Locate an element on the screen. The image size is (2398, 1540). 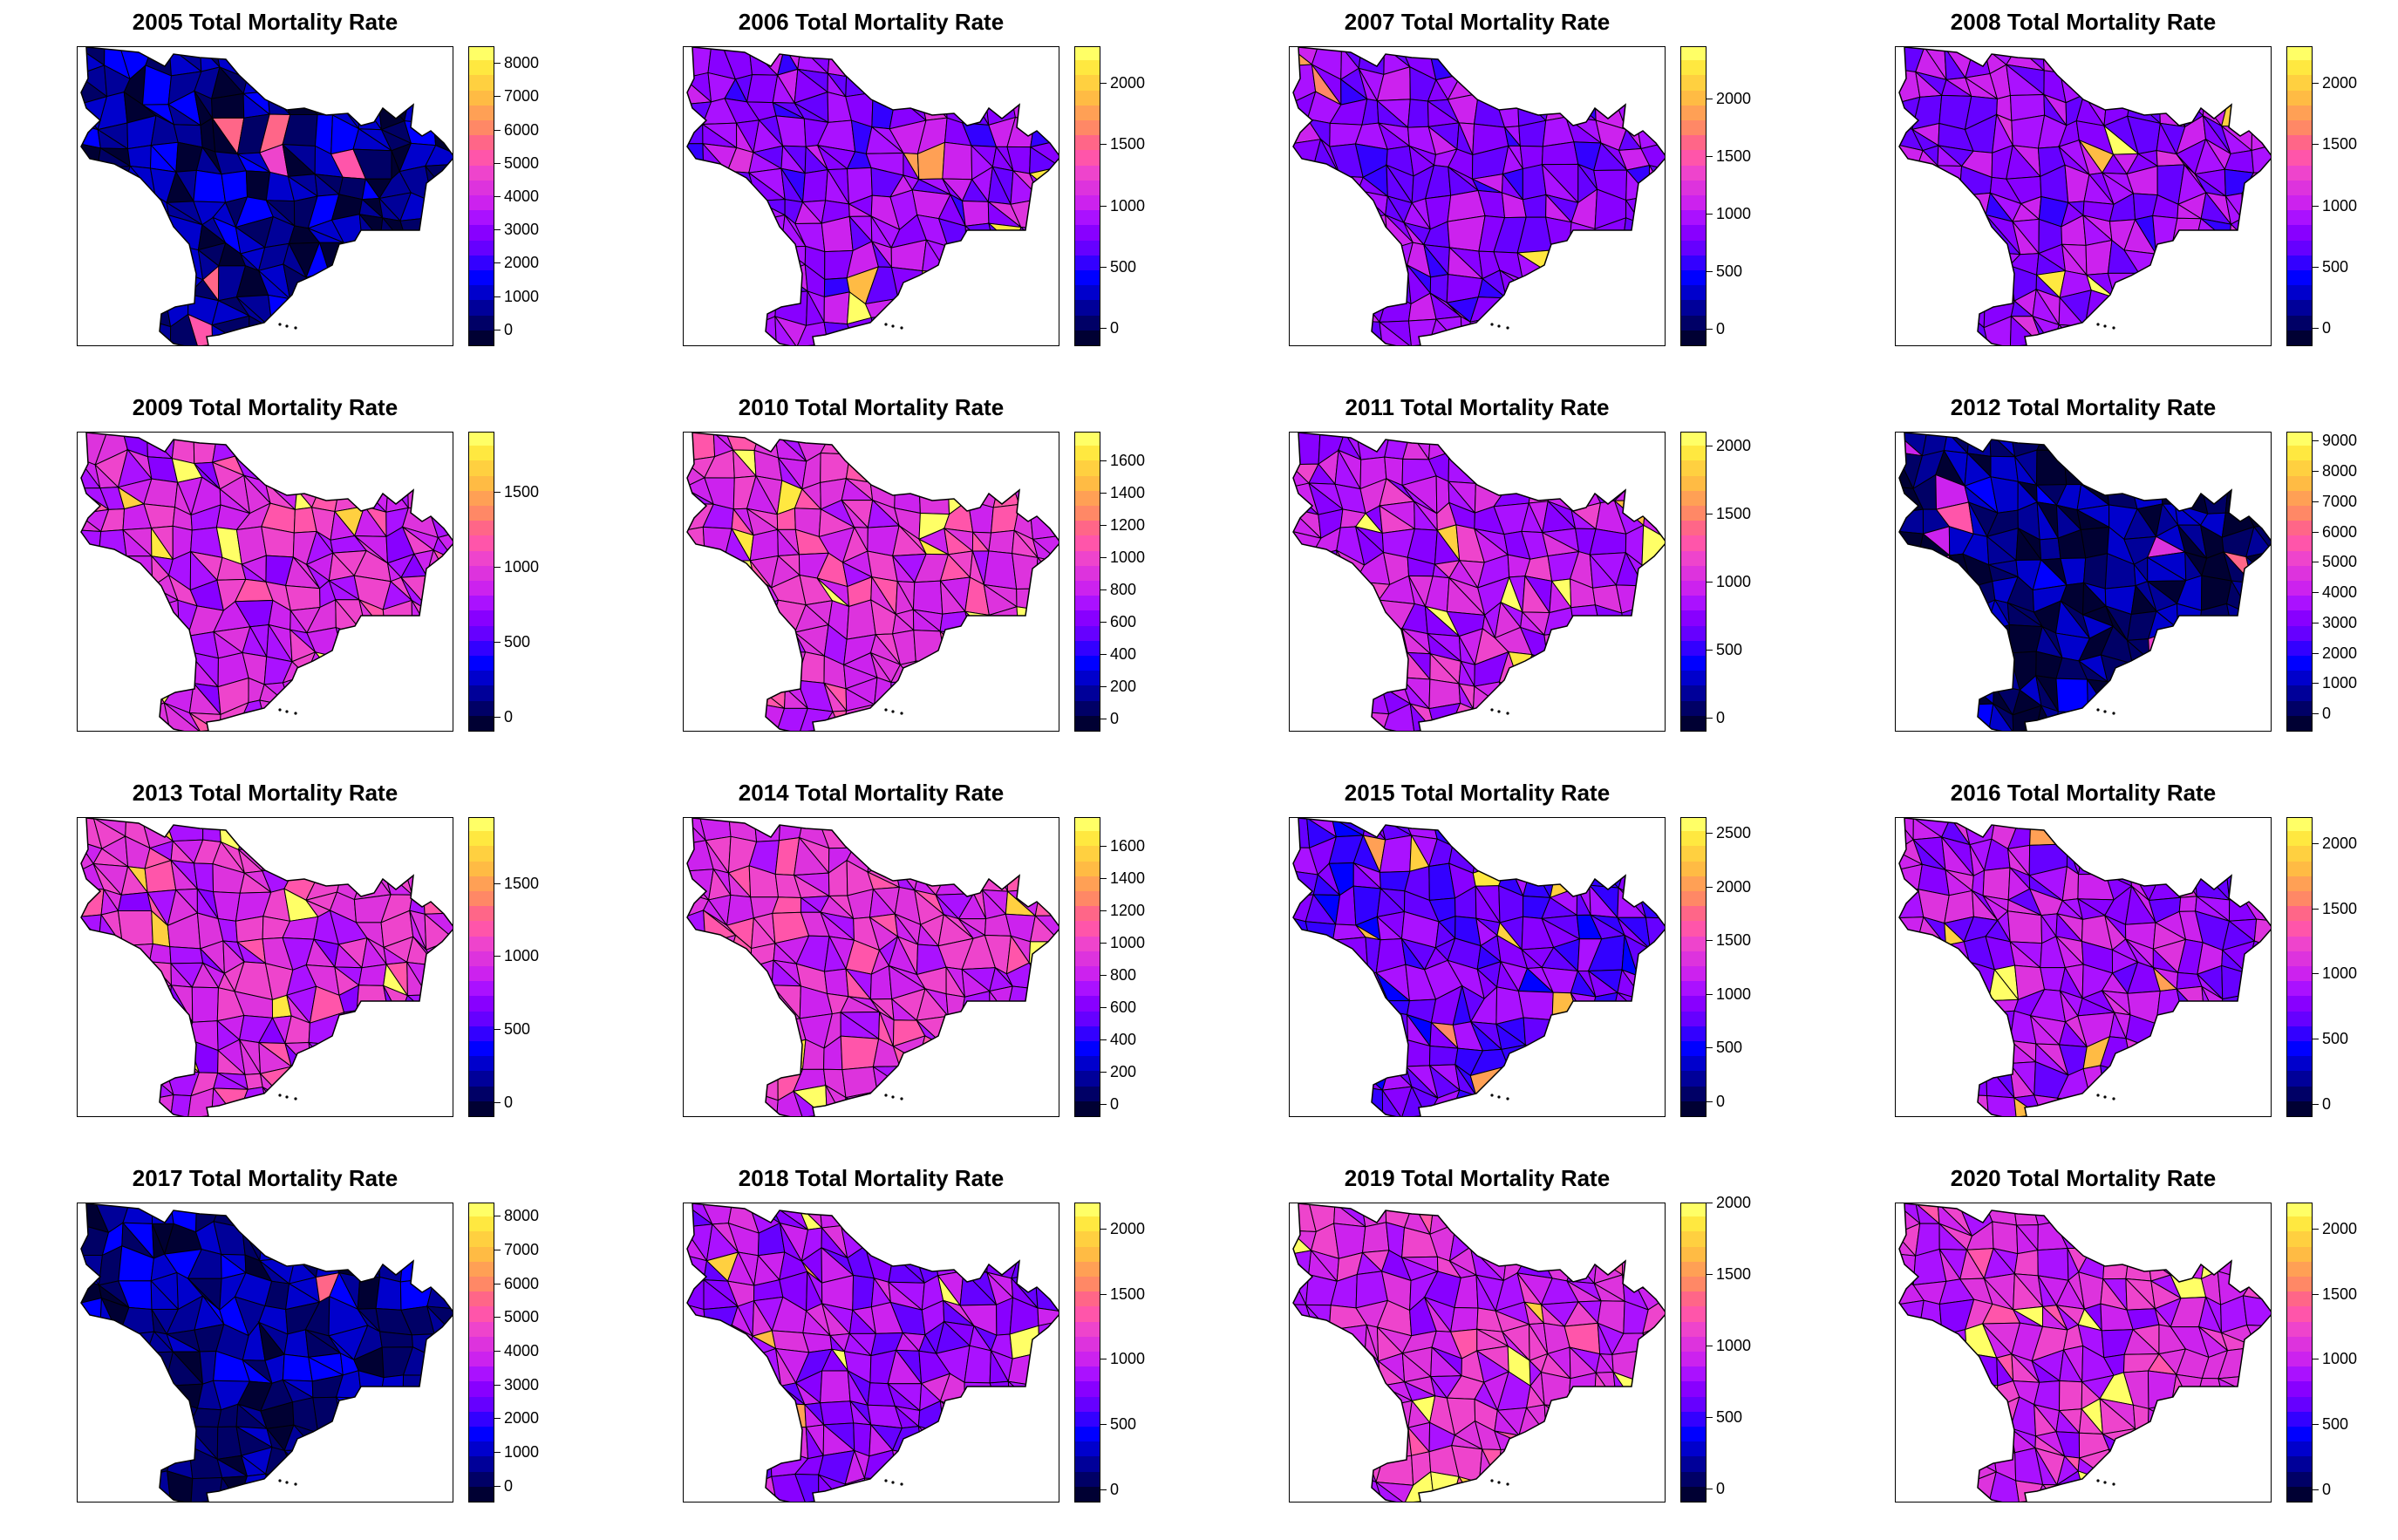
legend-tick-label: 2500 is located at coordinates (1733, 833).